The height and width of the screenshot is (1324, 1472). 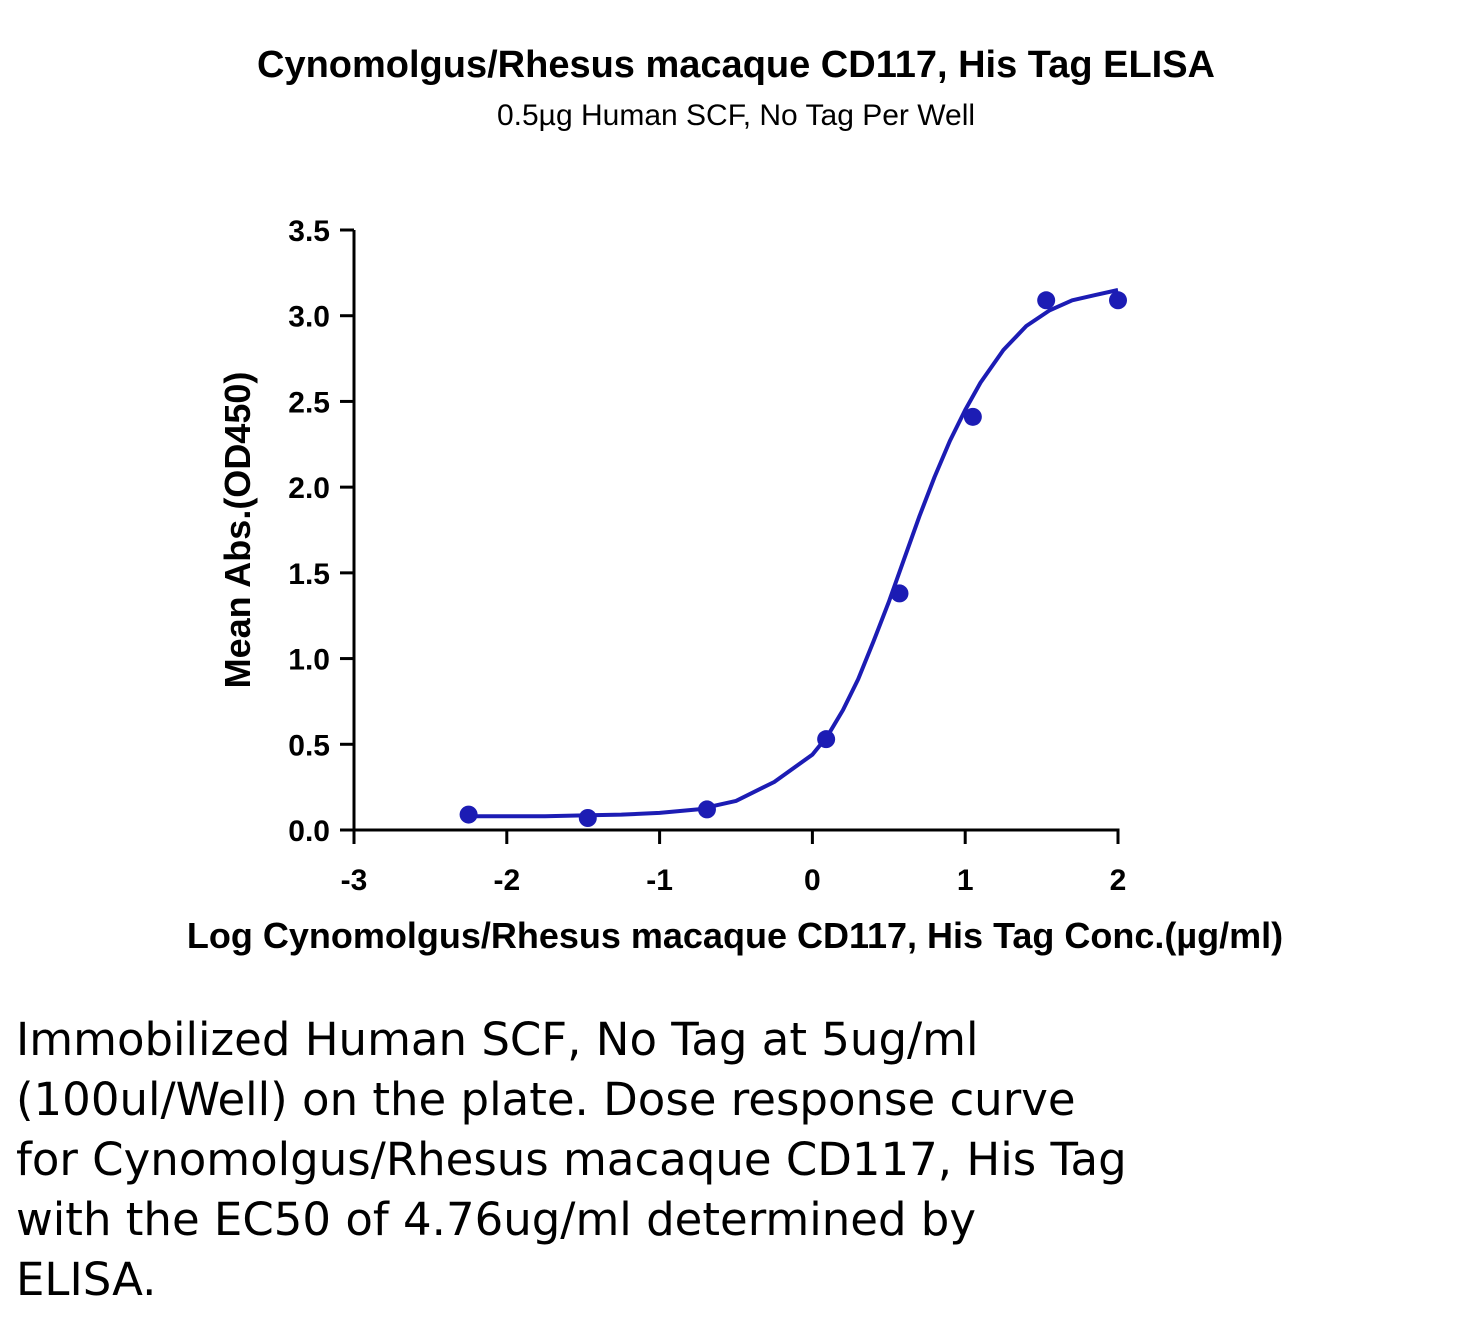 I want to click on chart-subtitle: 0.5µg Human SCF, No Tag Per Well, so click(x=736, y=115).